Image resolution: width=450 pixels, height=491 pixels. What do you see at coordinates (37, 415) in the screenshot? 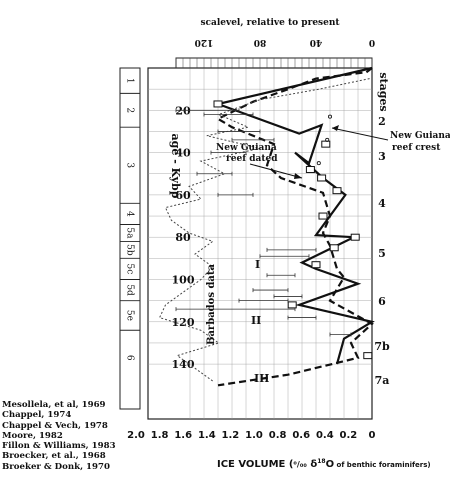
I see `reference-item: Chappel, 1974` at bounding box center [37, 415].